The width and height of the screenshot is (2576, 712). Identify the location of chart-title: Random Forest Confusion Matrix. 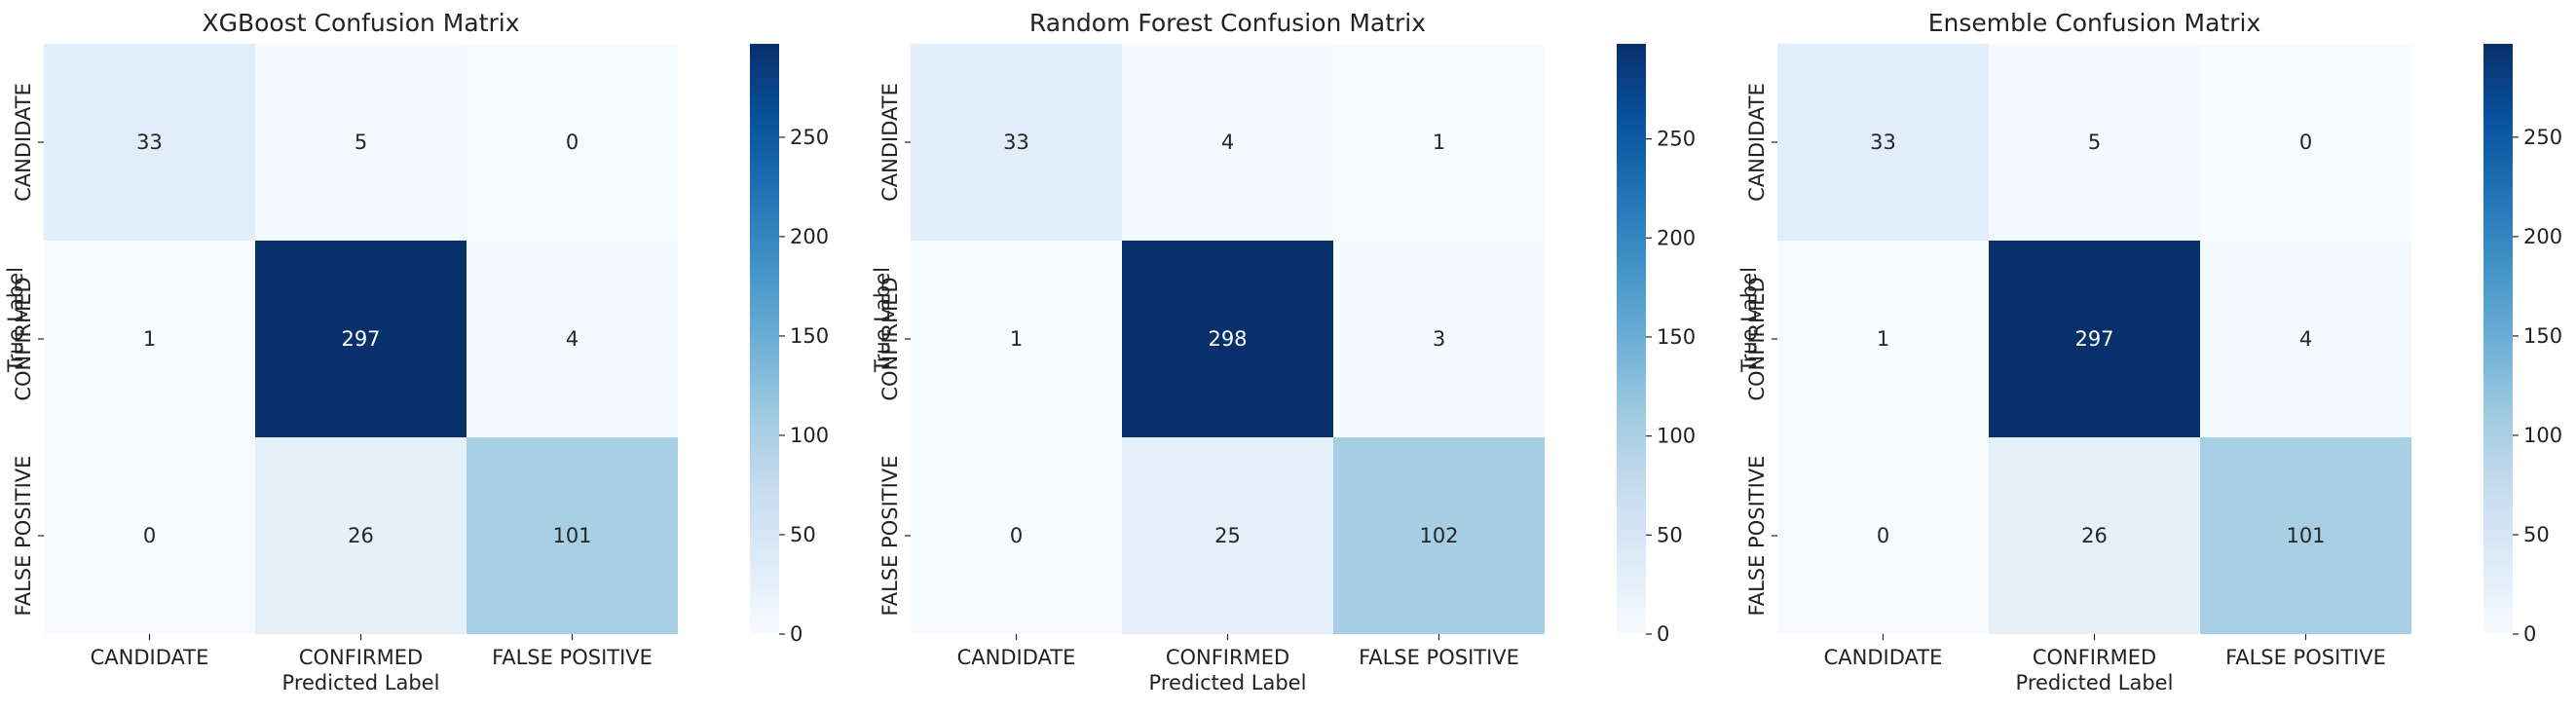
(1227, 23).